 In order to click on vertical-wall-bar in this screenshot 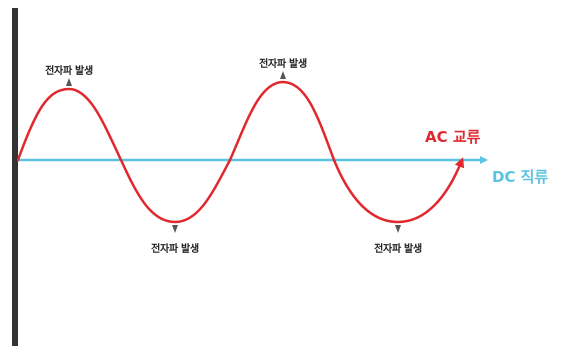, I will do `click(15, 177)`.